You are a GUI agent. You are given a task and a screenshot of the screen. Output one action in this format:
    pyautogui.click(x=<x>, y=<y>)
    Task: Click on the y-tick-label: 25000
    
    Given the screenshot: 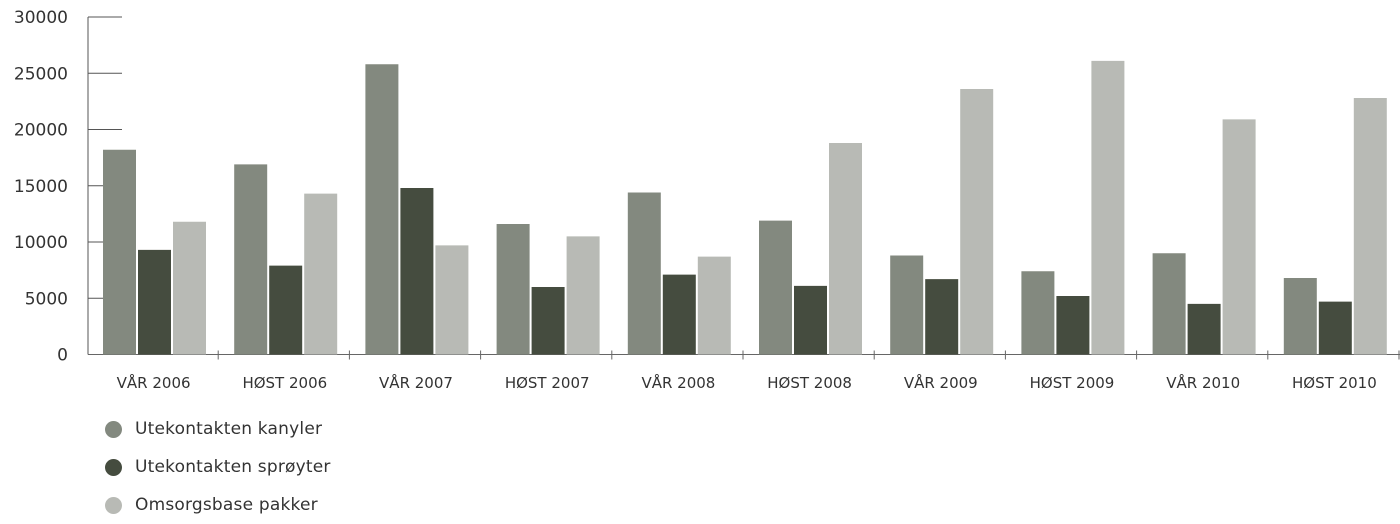 What is the action you would take?
    pyautogui.click(x=41, y=74)
    